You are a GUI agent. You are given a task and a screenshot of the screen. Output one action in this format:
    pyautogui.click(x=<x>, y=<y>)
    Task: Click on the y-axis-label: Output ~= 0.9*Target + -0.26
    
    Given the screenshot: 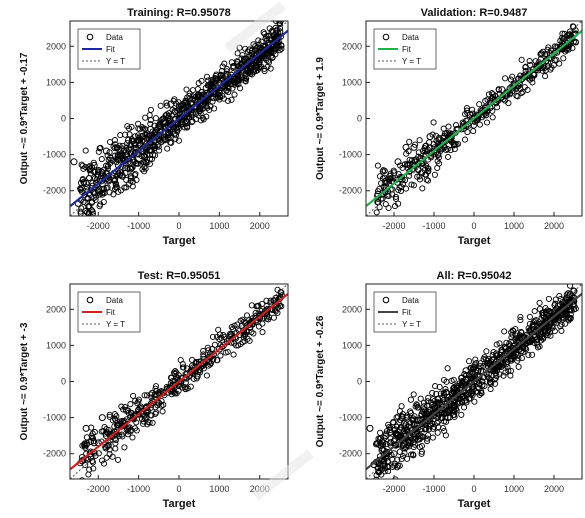 What is the action you would take?
    pyautogui.click(x=320, y=381)
    